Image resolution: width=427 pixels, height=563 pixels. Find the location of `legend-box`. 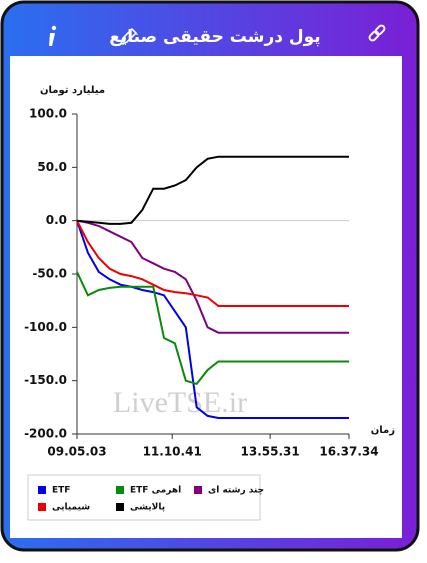

legend-box is located at coordinates (144, 497).